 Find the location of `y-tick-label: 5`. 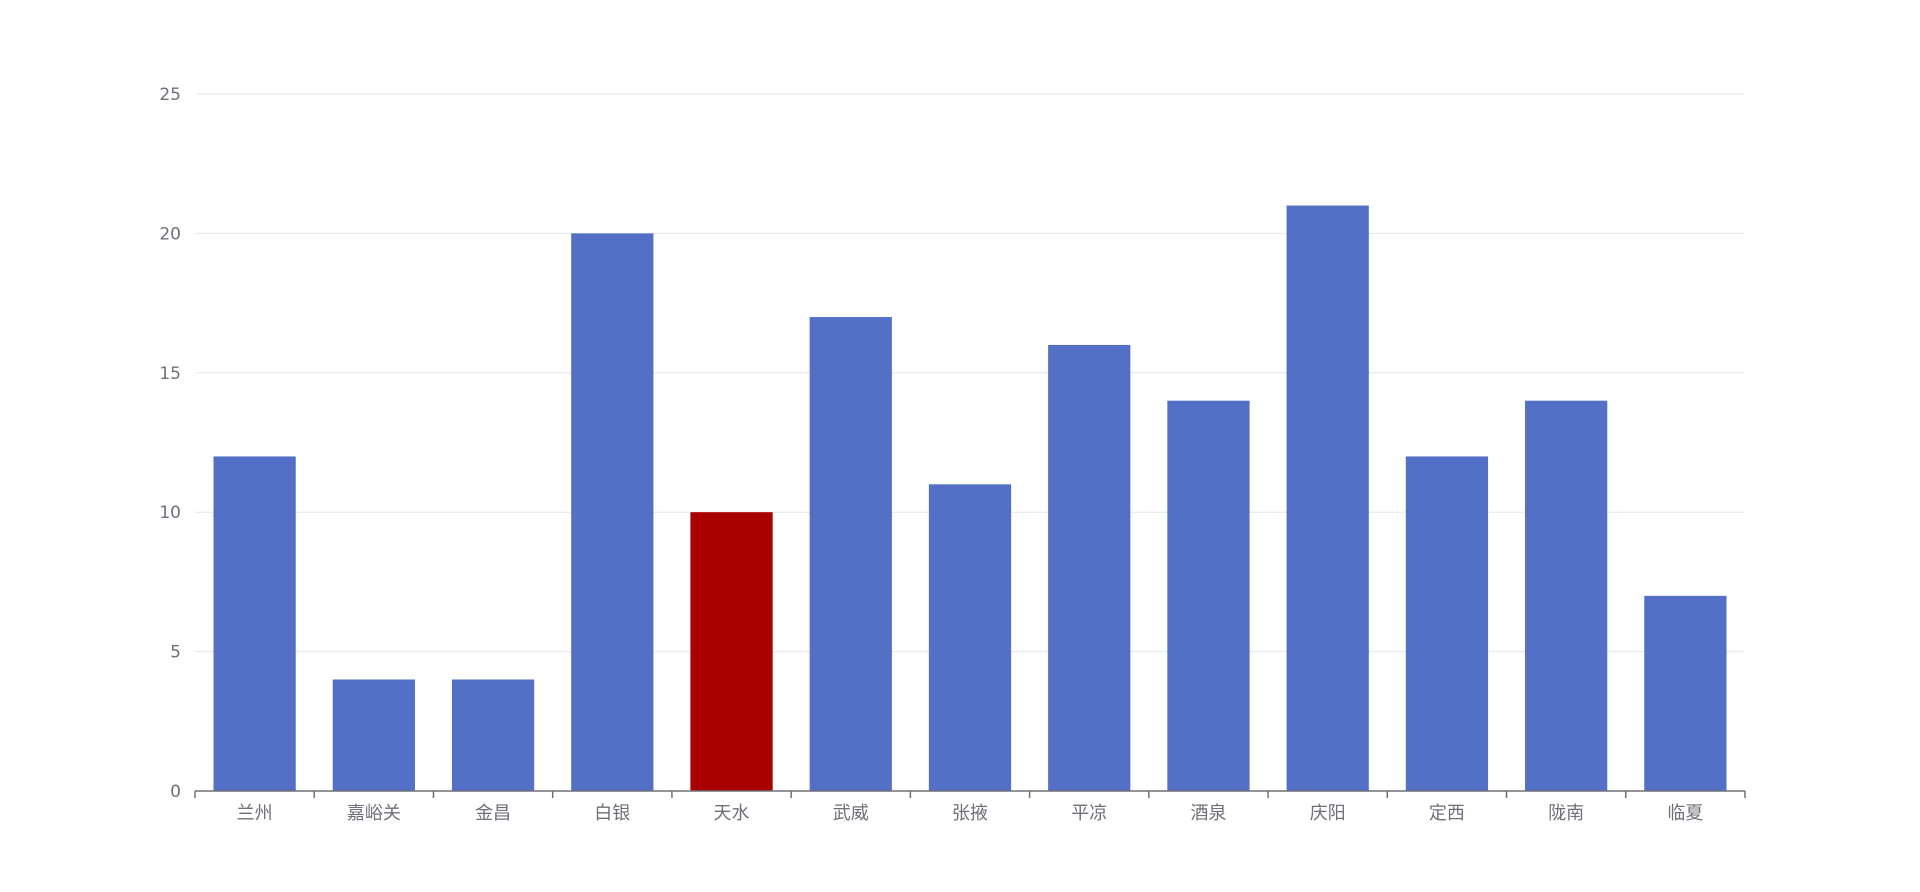

y-tick-label: 5 is located at coordinates (175, 653).